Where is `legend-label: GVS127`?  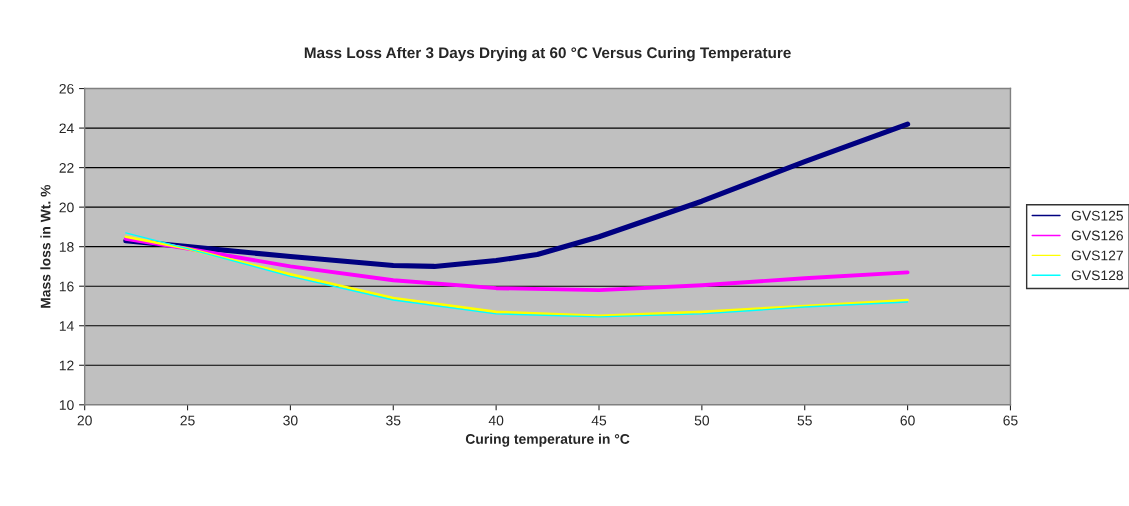
legend-label: GVS127 is located at coordinates (1097, 255).